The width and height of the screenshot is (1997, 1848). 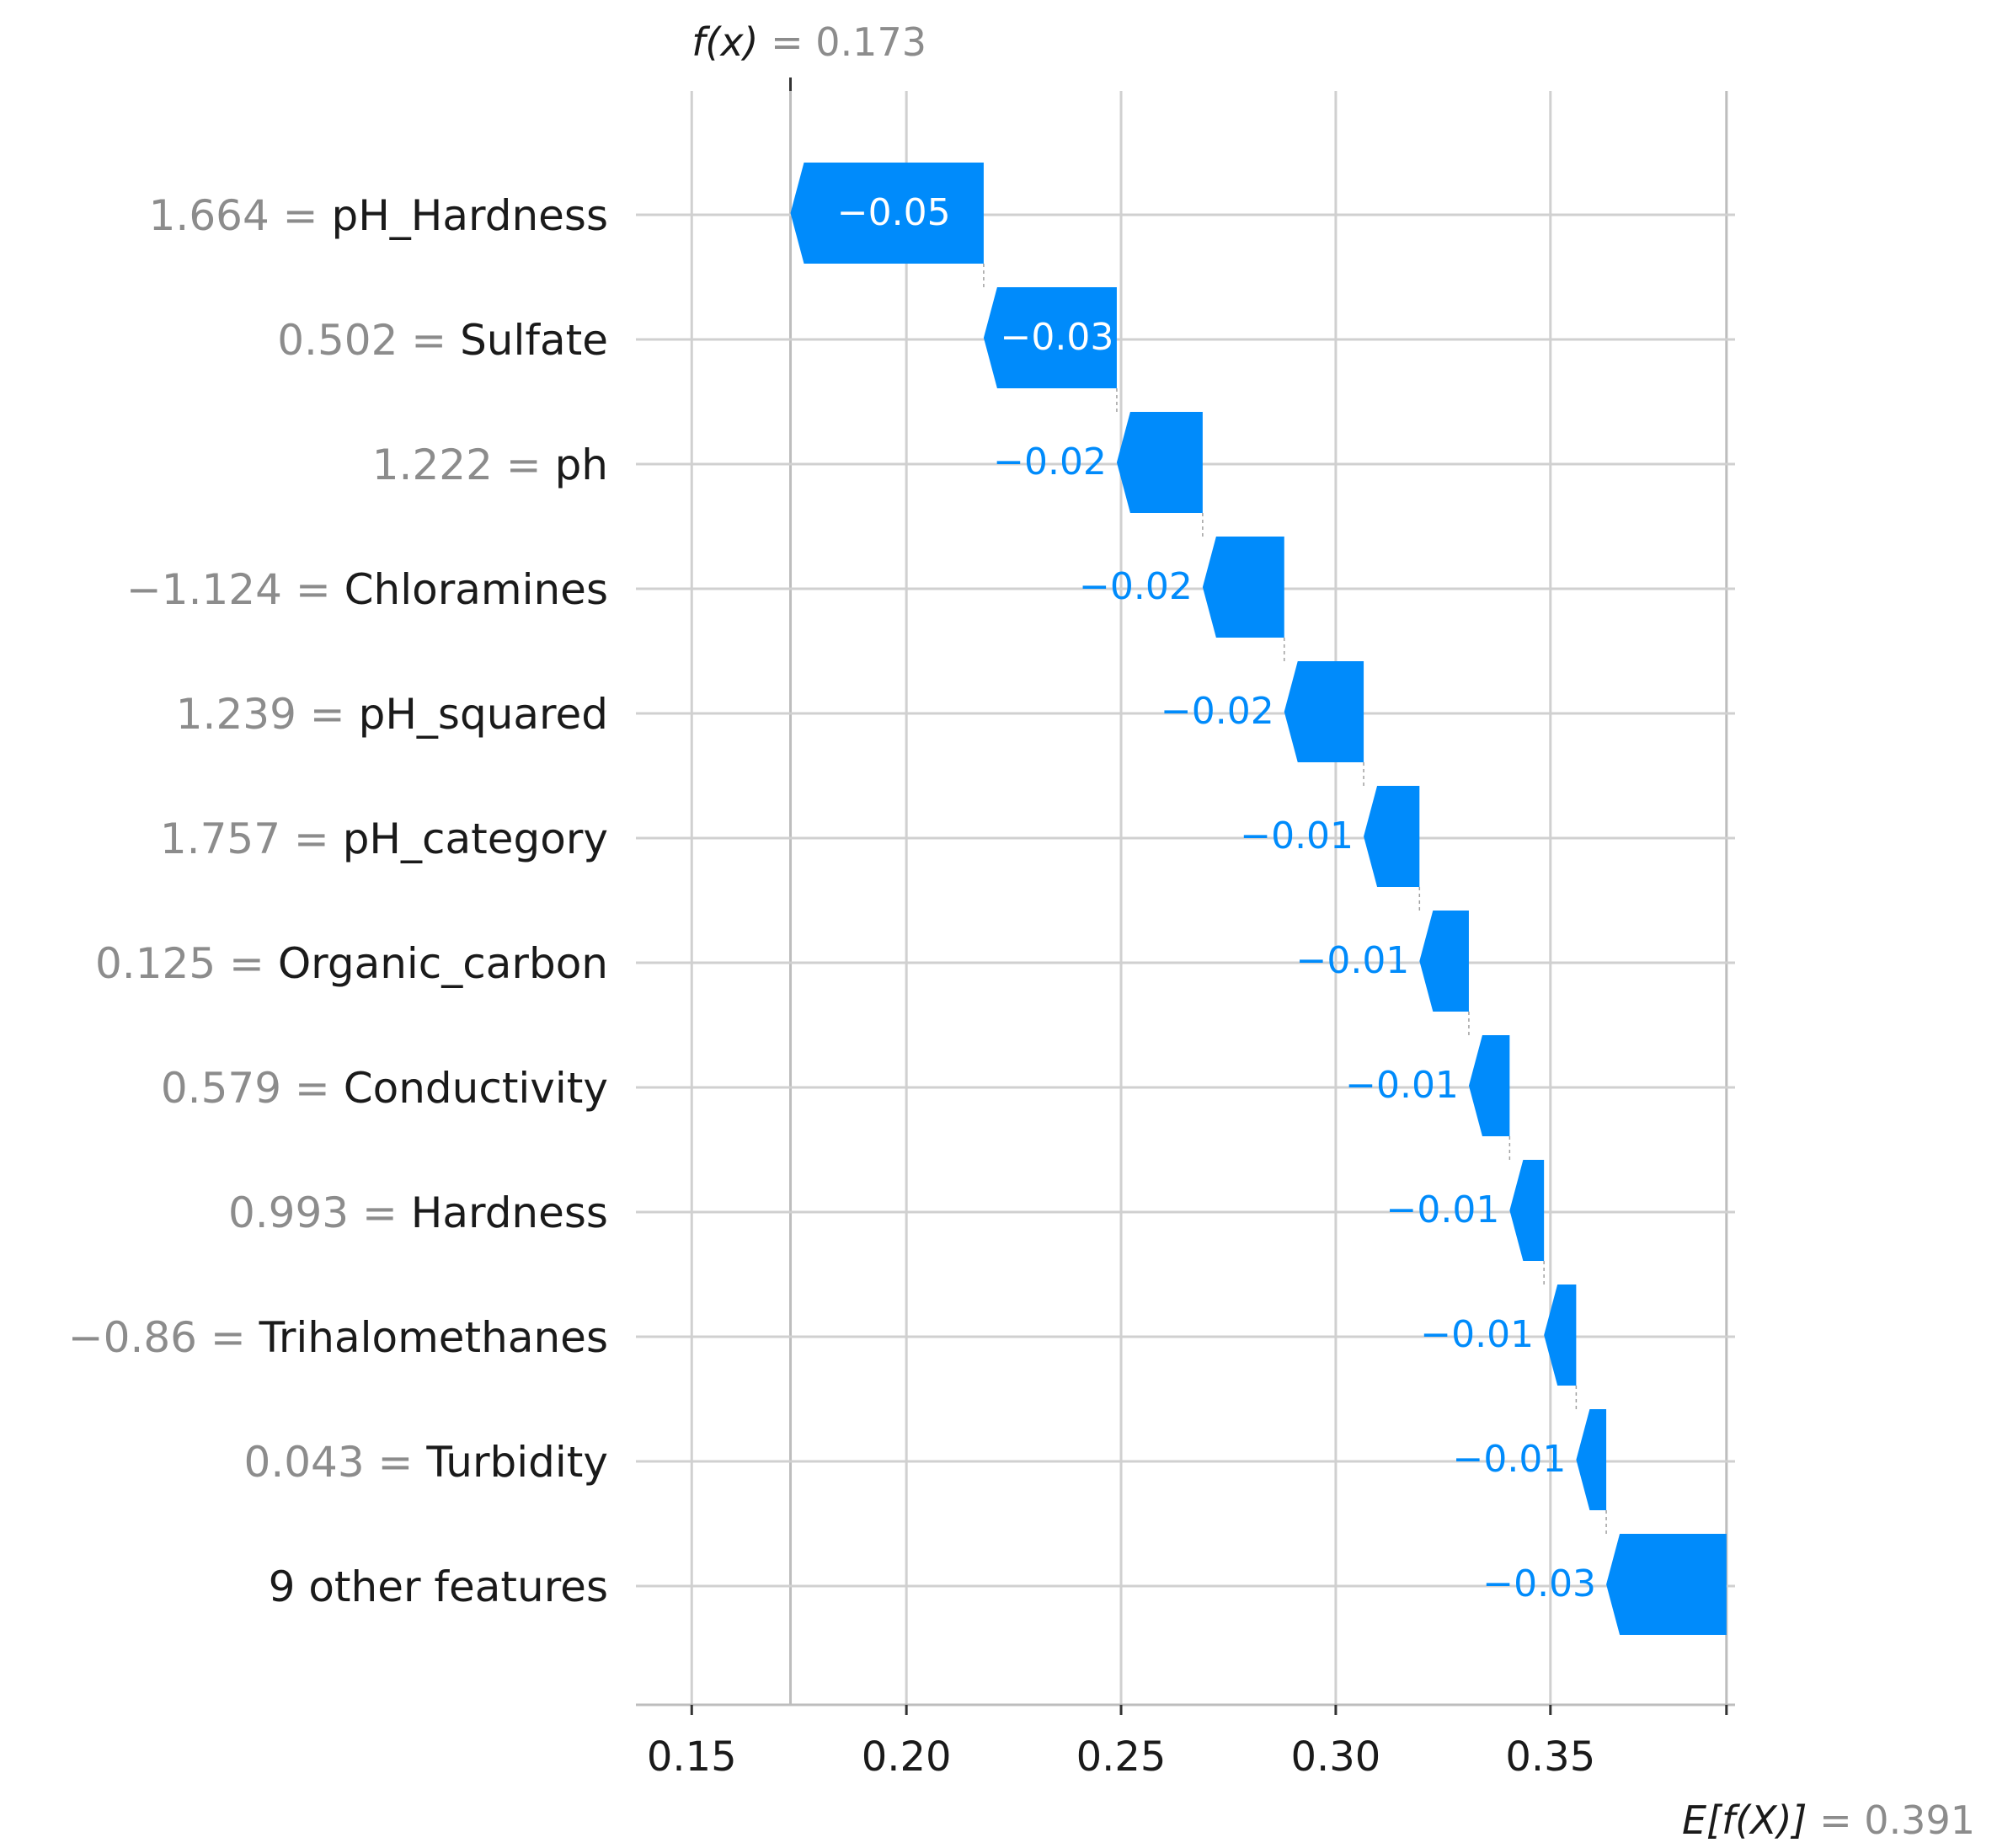 I want to click on feature-name: Turbidity, so click(x=516, y=1462).